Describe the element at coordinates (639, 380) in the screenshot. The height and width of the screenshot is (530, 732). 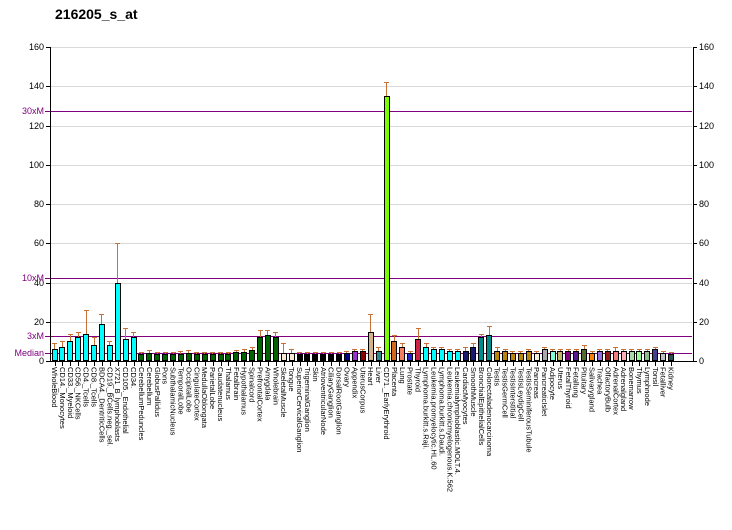
I see `x-label: Thymus` at that location.